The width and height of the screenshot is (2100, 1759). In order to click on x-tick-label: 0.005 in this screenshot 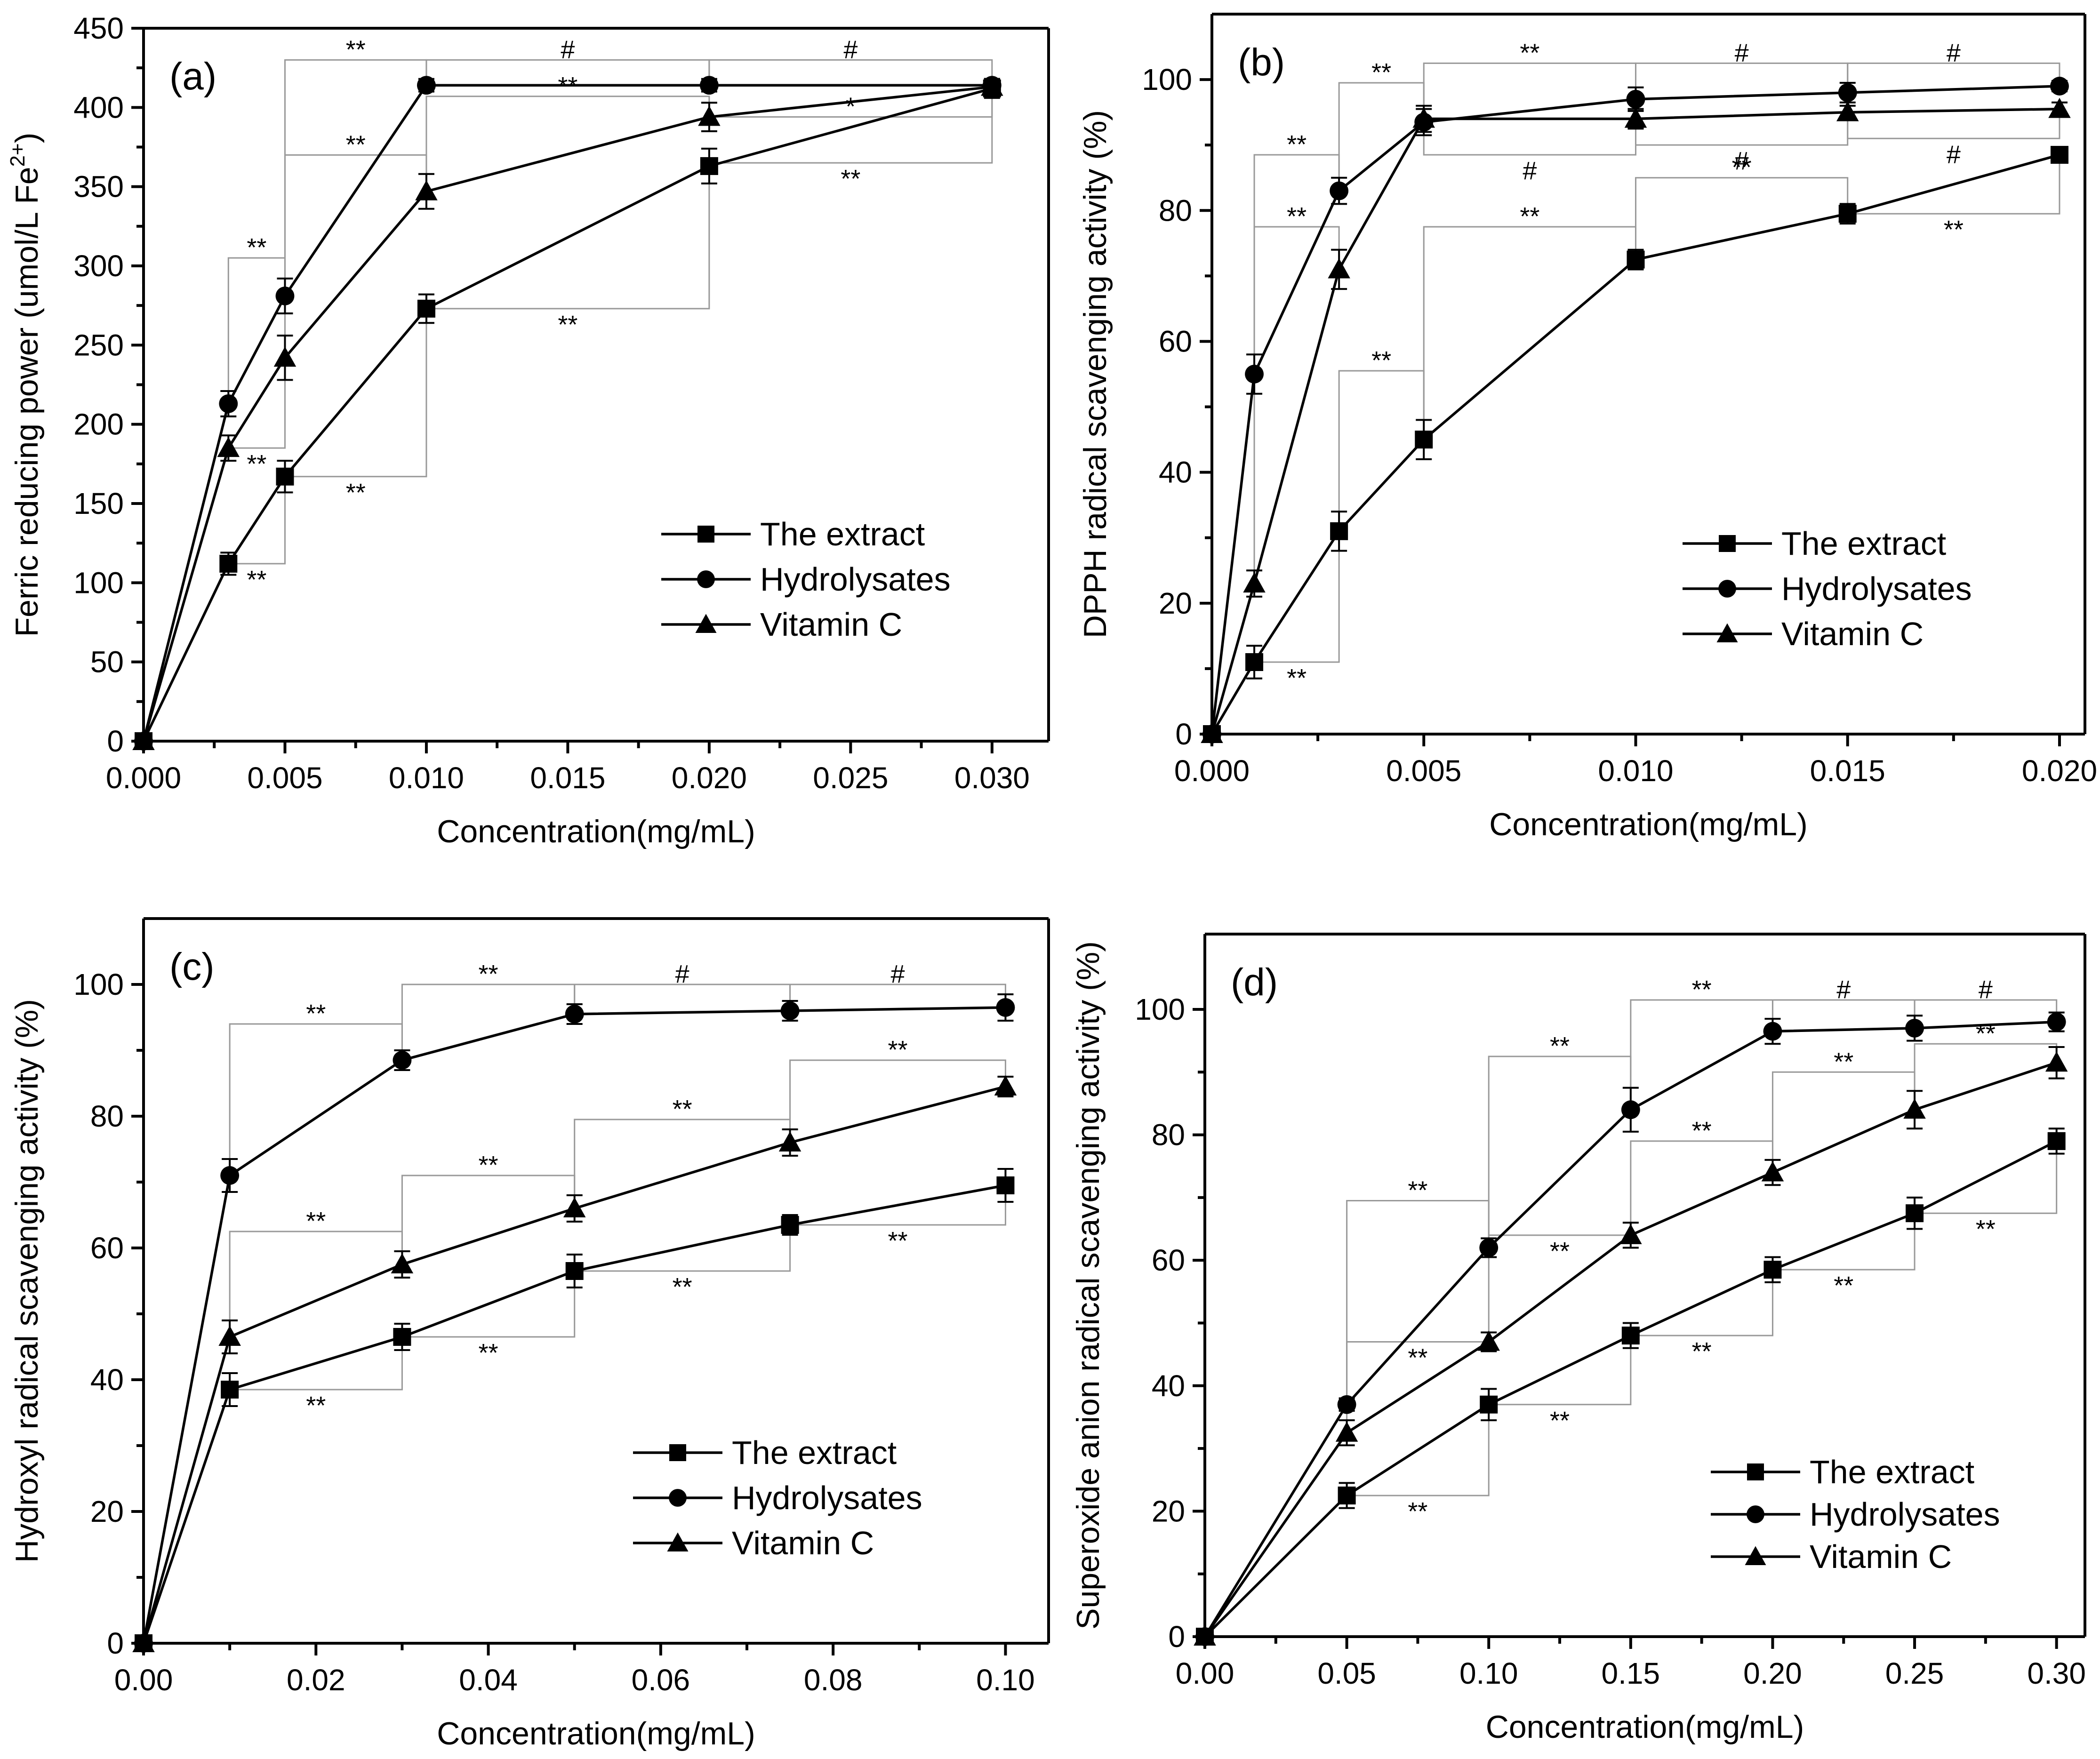, I will do `click(1423, 771)`.